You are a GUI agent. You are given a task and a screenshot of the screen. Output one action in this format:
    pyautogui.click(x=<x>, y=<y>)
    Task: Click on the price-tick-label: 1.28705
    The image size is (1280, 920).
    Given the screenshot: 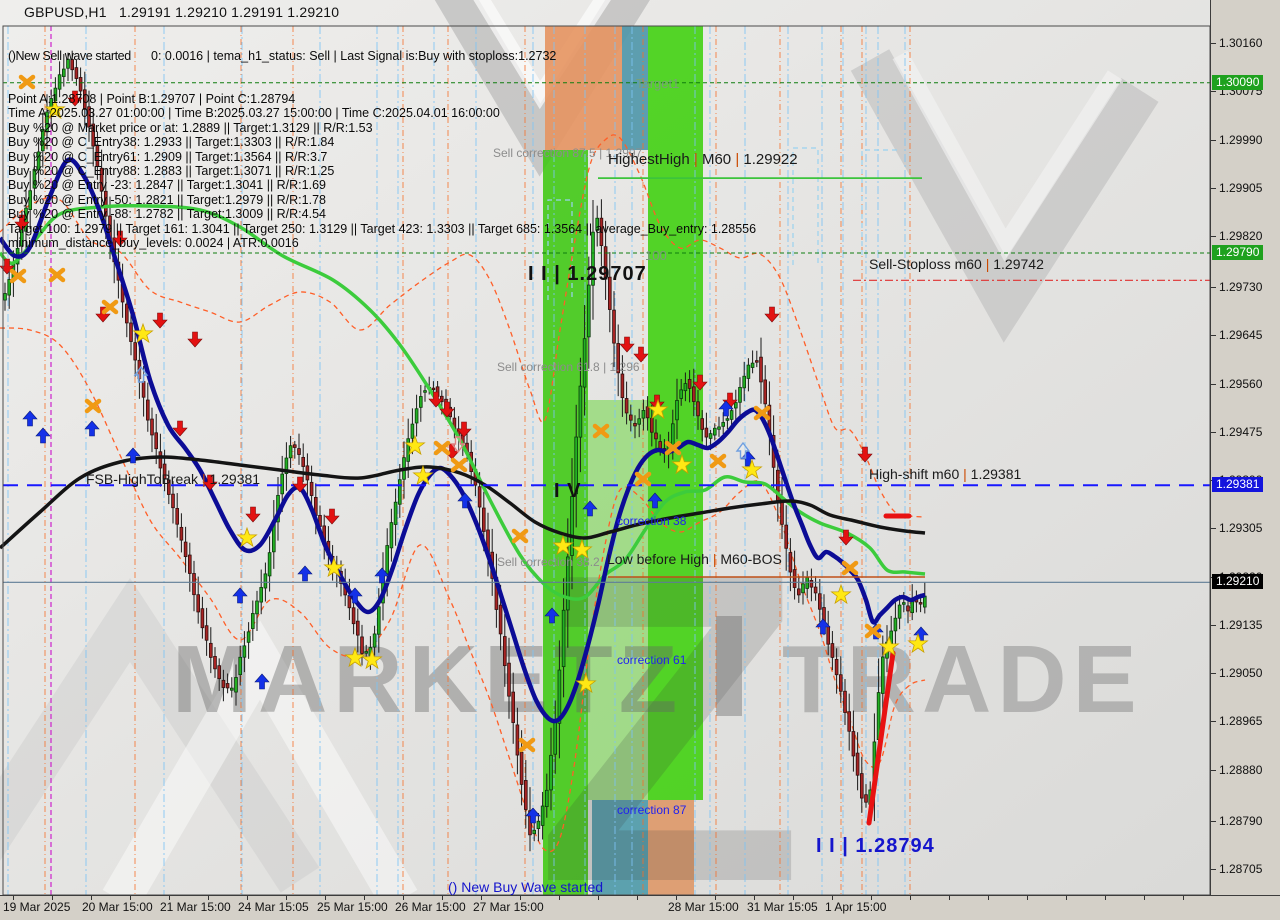 What is the action you would take?
    pyautogui.click(x=1241, y=869)
    